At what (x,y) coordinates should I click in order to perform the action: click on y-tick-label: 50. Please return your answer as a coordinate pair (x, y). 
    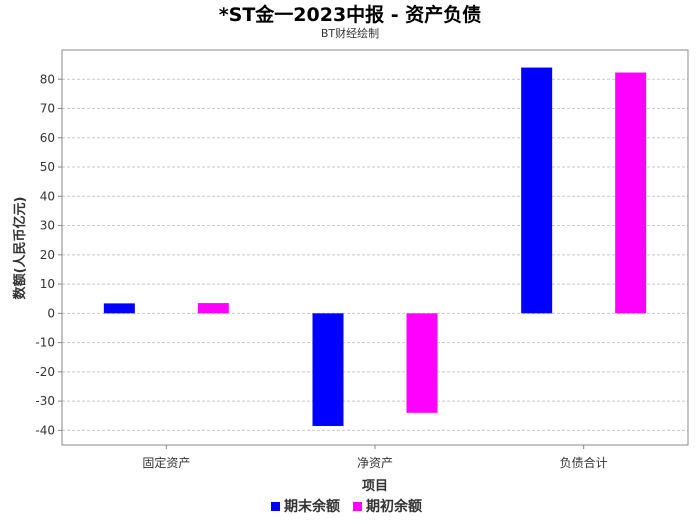
    Looking at the image, I should click on (47, 167).